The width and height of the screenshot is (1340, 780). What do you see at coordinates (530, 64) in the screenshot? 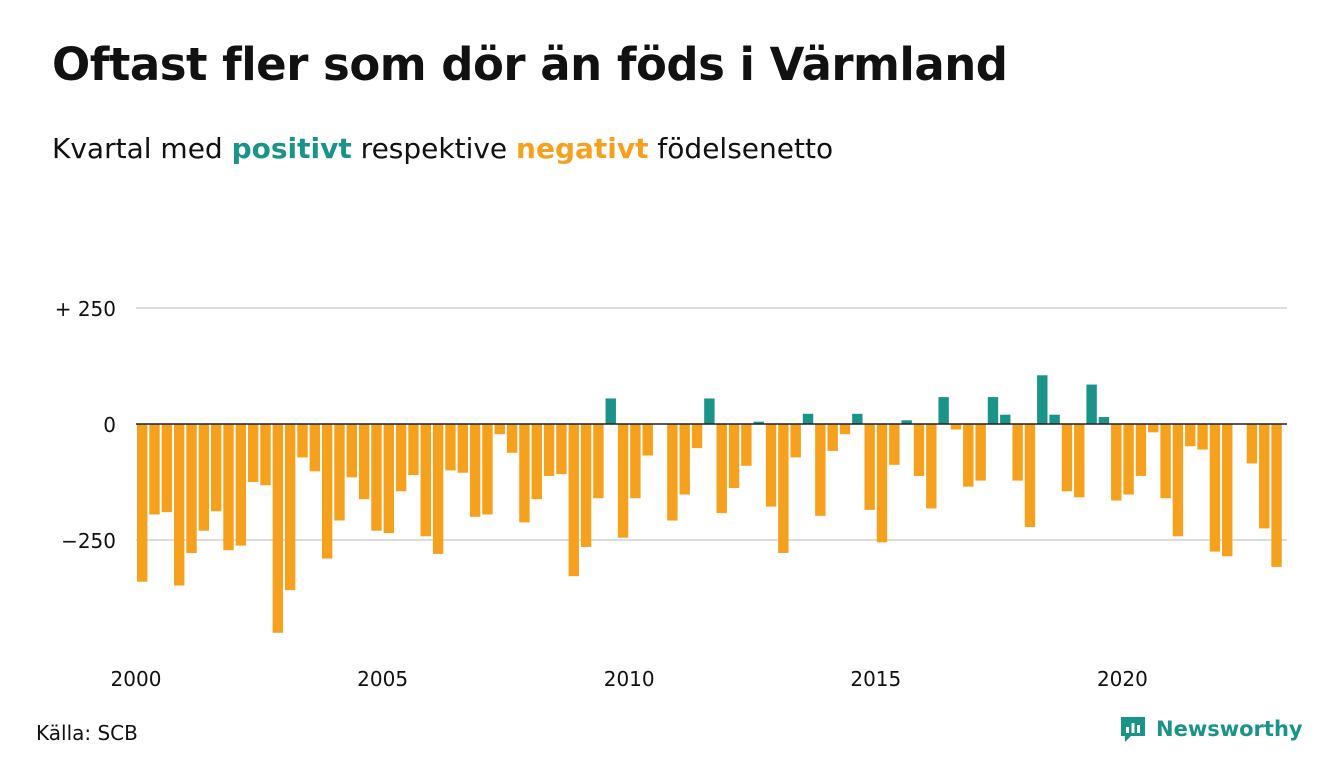
I see `chart-title: Oftast fler som dör än föds i Värmland` at bounding box center [530, 64].